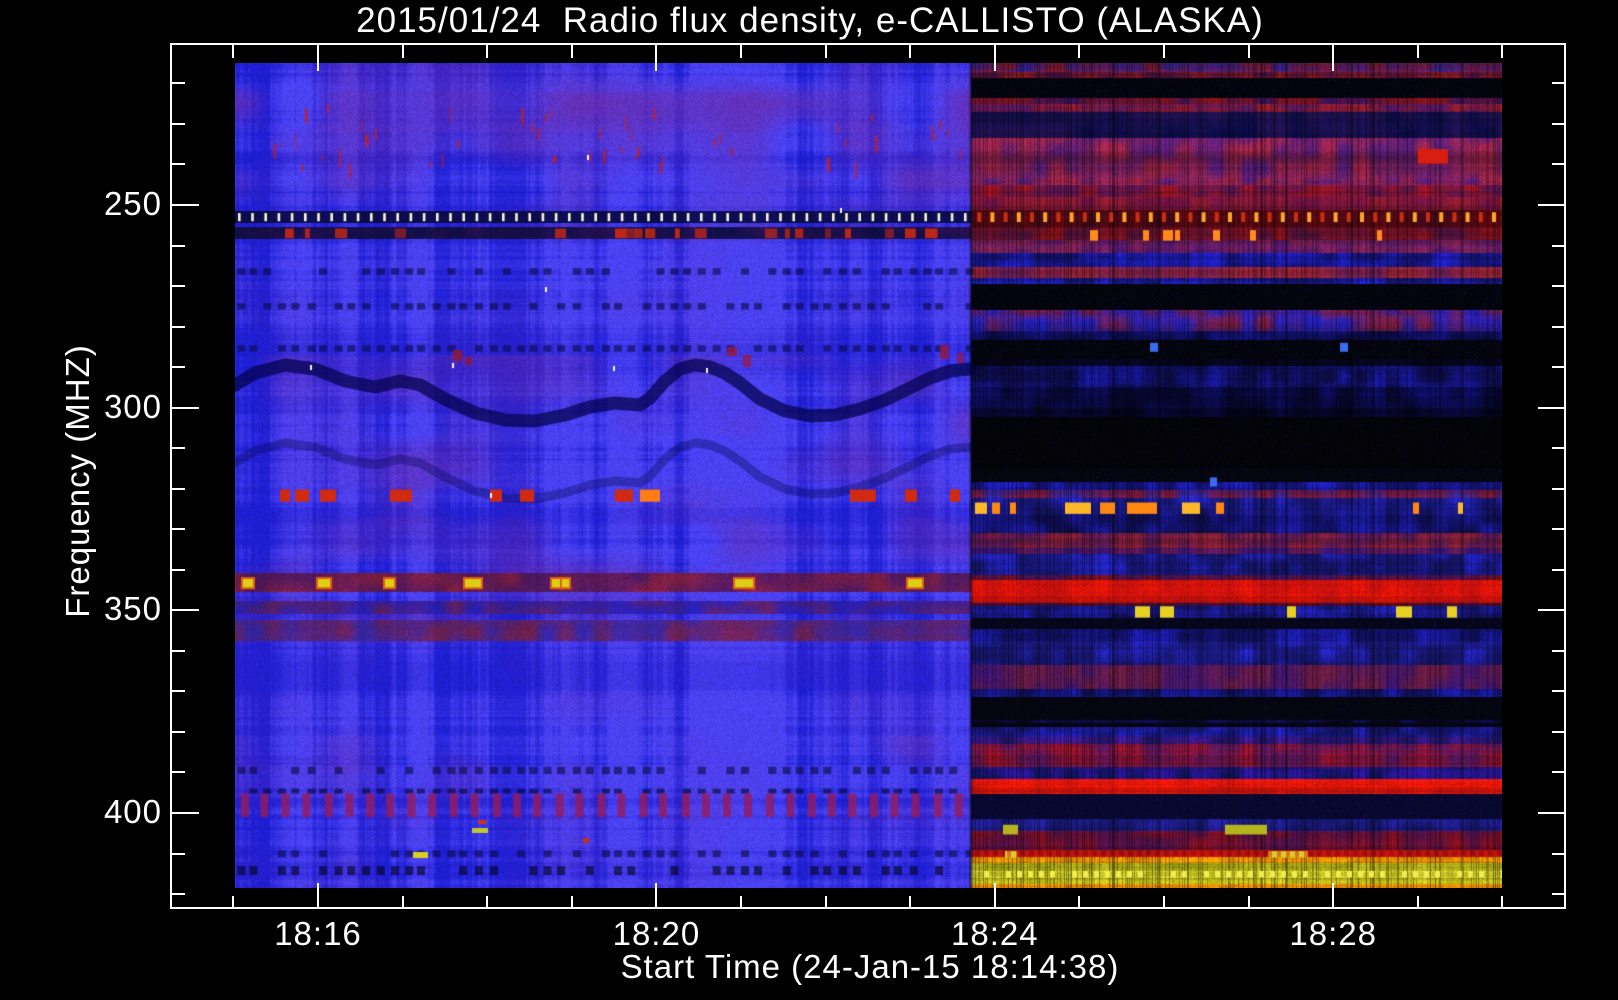 The width and height of the screenshot is (1618, 1000). What do you see at coordinates (1333, 933) in the screenshot?
I see `x-tick-label: 18:28` at bounding box center [1333, 933].